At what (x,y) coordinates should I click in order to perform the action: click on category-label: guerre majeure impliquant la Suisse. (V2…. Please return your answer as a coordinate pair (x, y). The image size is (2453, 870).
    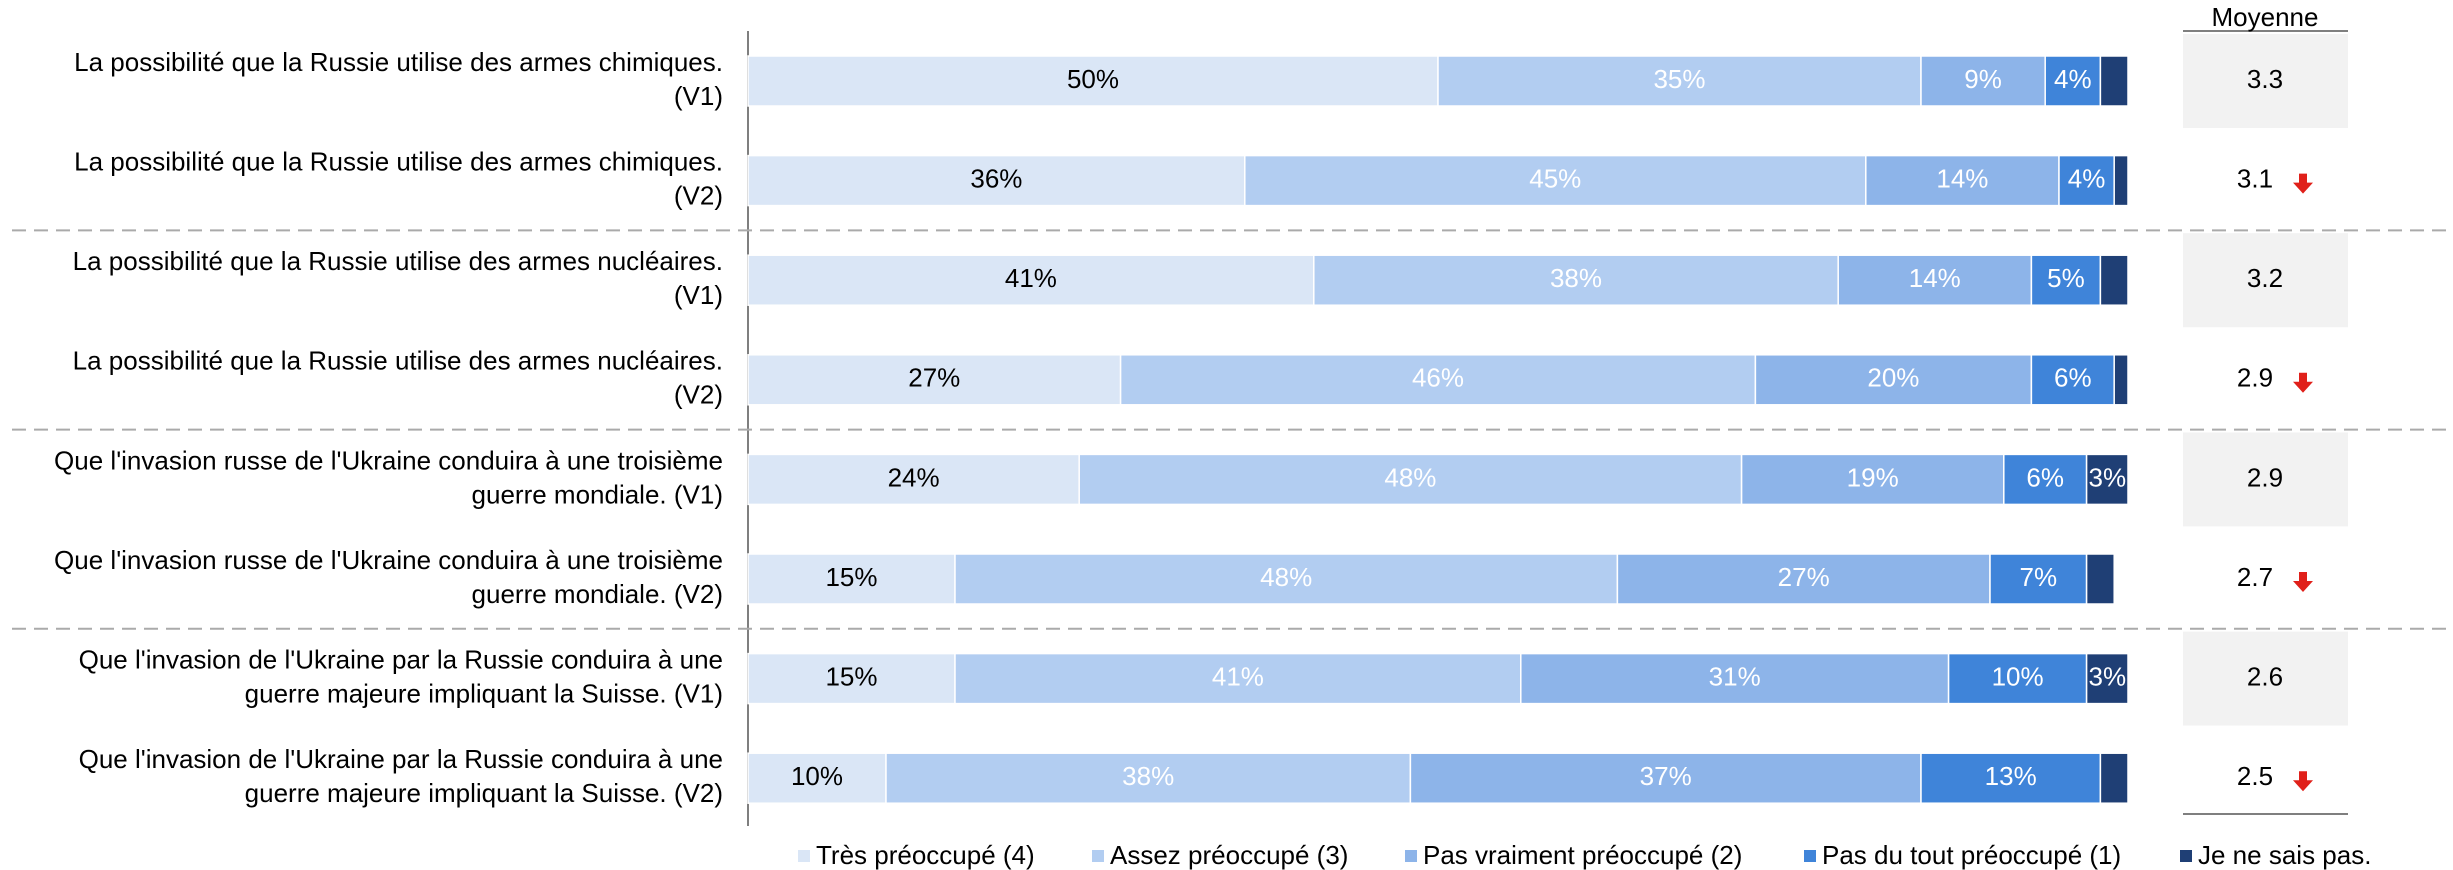
    Looking at the image, I should click on (484, 793).